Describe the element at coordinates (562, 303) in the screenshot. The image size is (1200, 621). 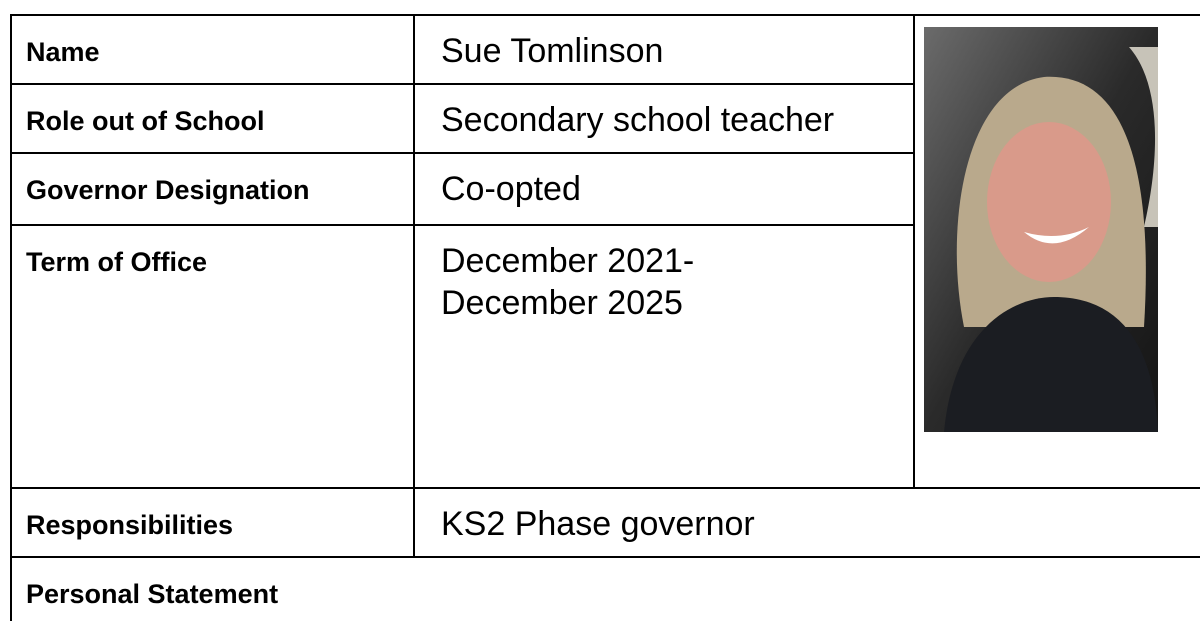
I see `value-line: December 2025` at that location.